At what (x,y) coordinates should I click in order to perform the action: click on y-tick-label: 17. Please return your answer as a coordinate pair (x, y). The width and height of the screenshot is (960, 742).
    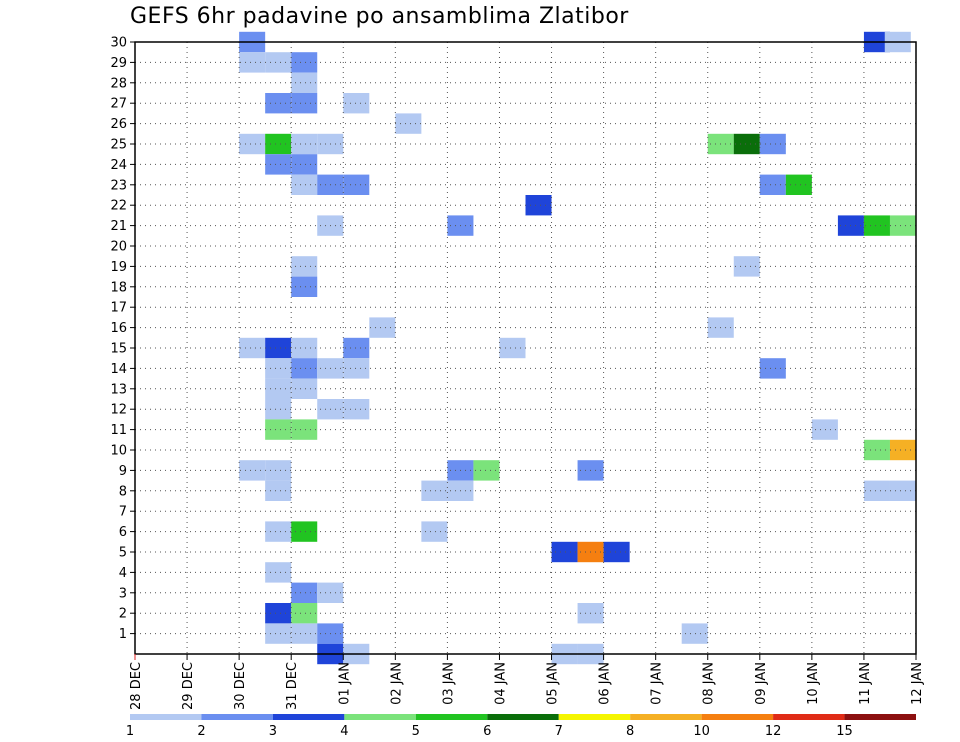
    Looking at the image, I should click on (118, 308).